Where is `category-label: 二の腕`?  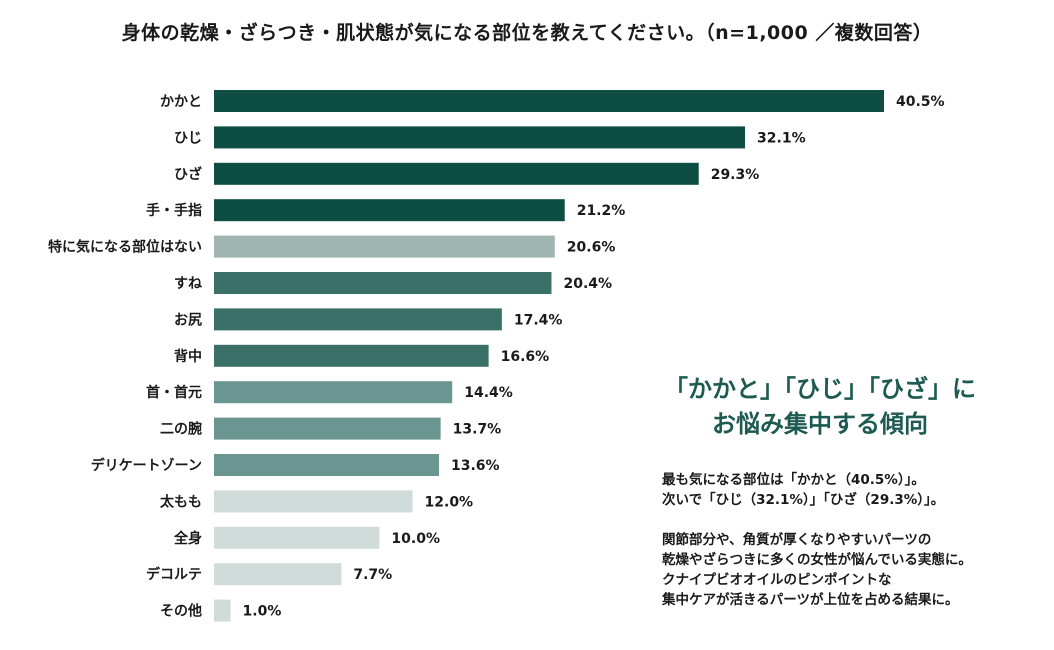 category-label: 二の腕 is located at coordinates (181, 429).